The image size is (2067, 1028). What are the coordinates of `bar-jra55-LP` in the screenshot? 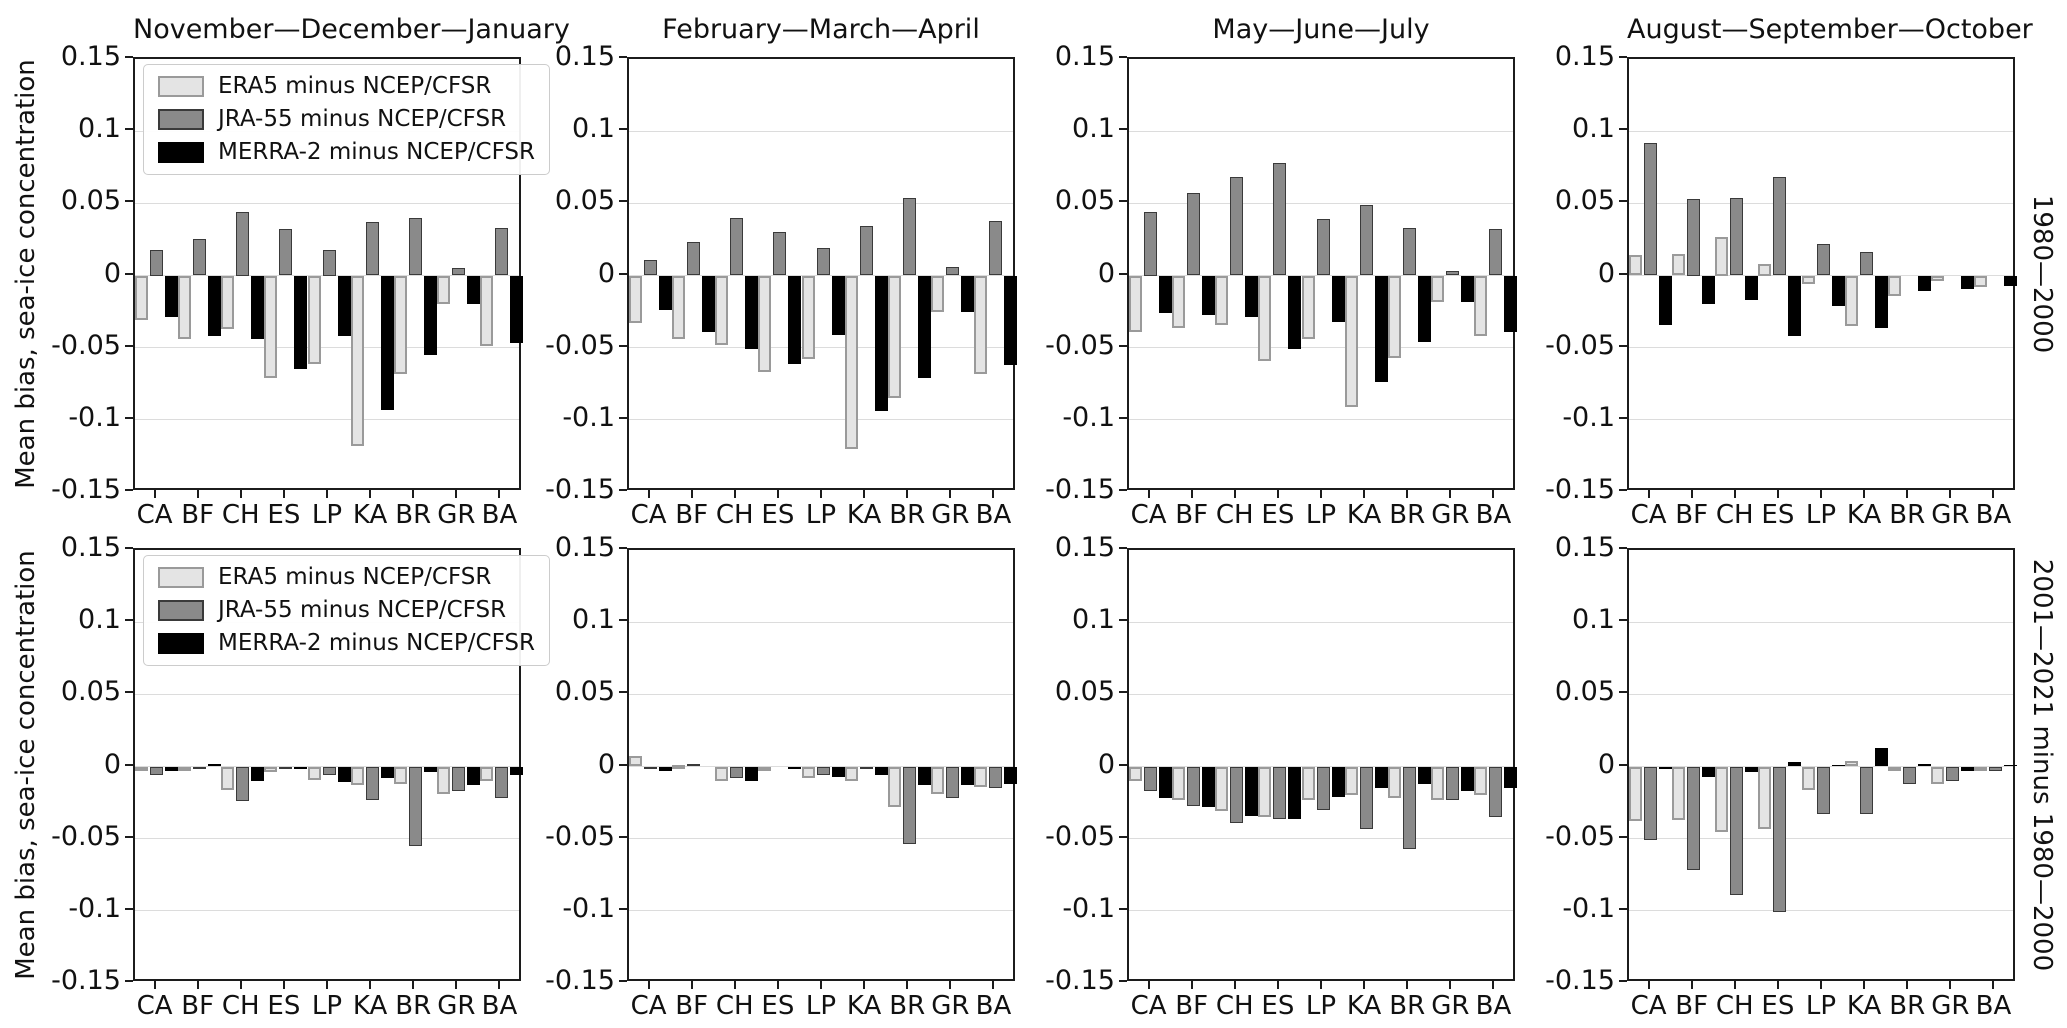 It's located at (823, 262).